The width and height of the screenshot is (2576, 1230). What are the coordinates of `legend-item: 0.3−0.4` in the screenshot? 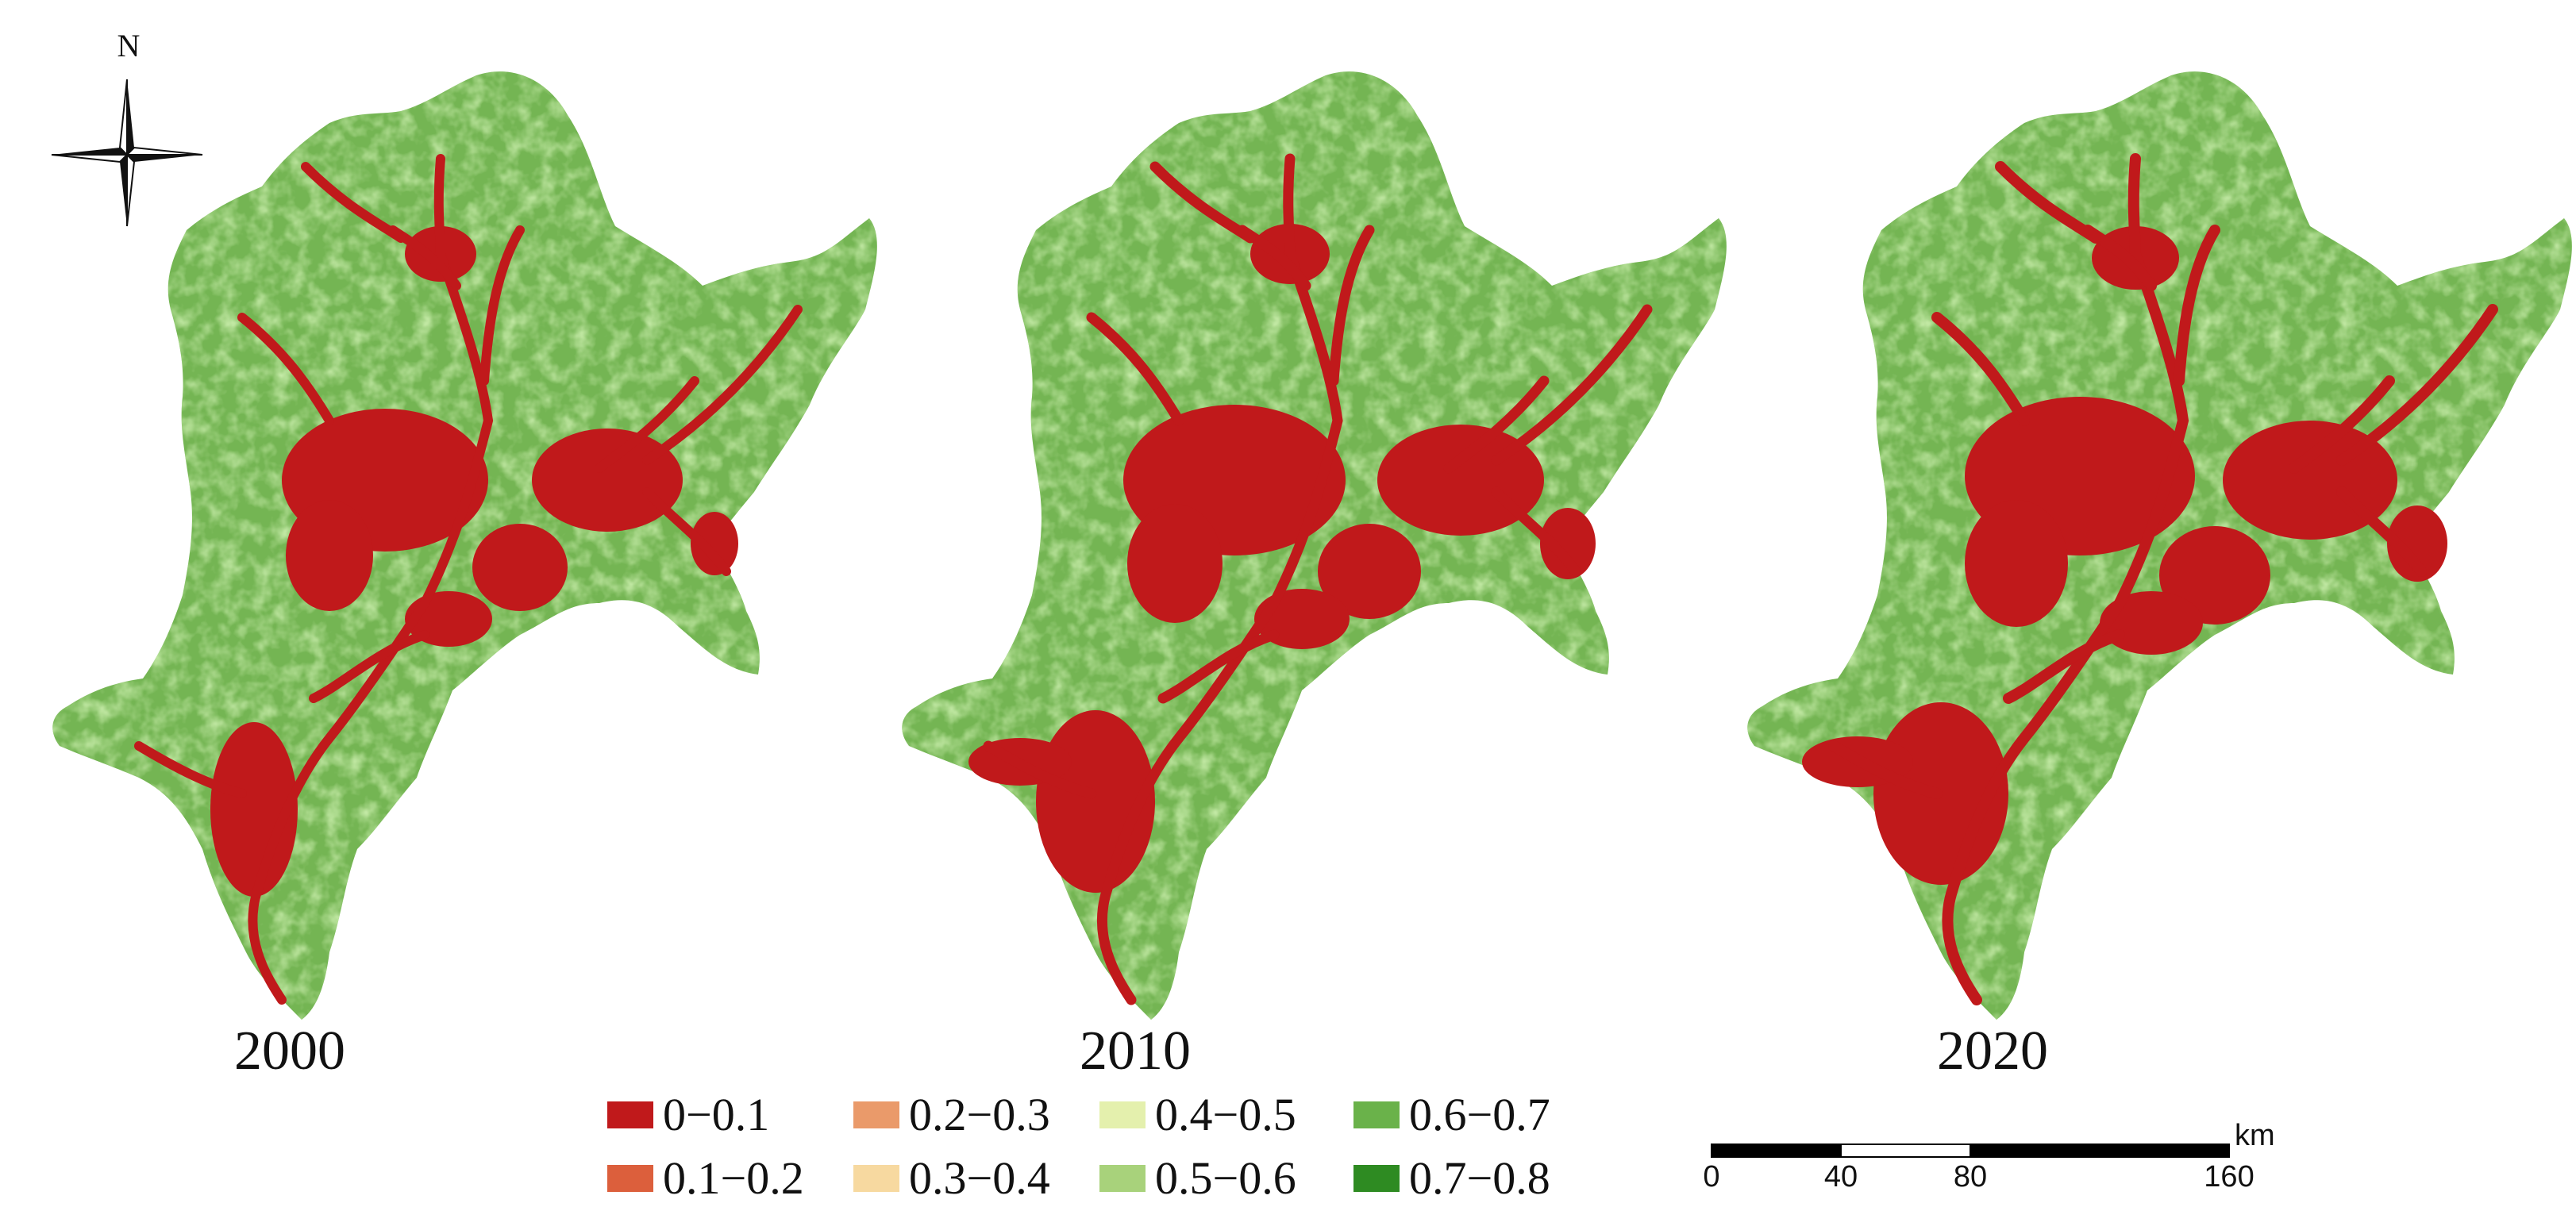 It's located at (951, 1179).